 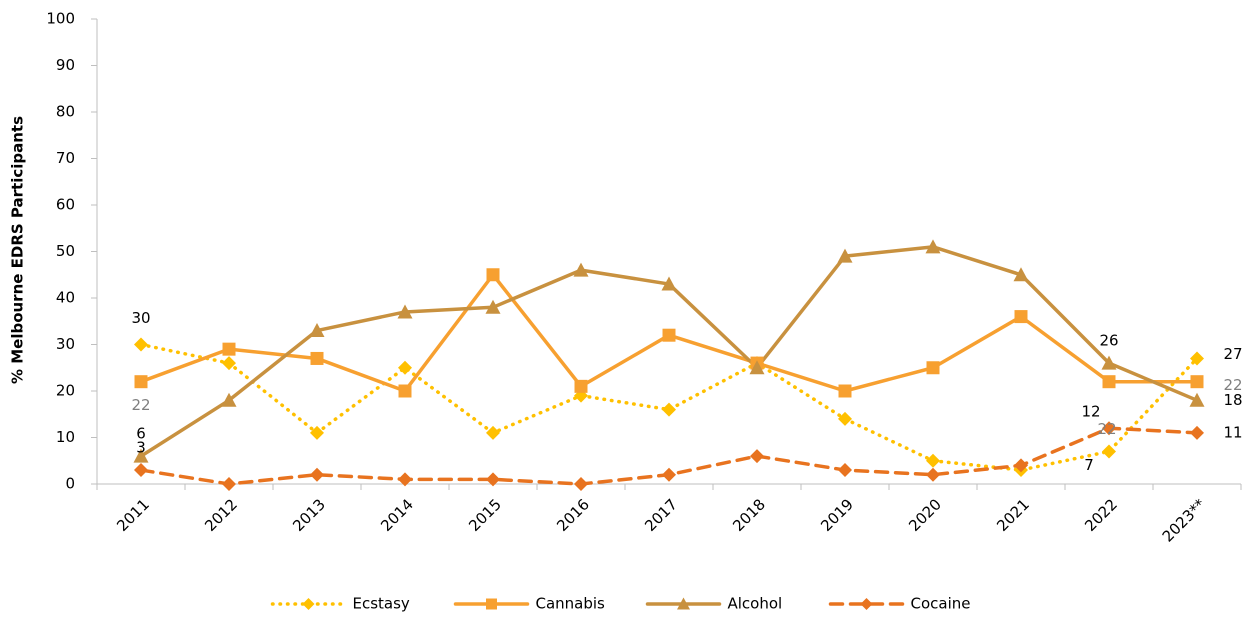 I want to click on x-tick-label: 2013, so click(x=309, y=515).